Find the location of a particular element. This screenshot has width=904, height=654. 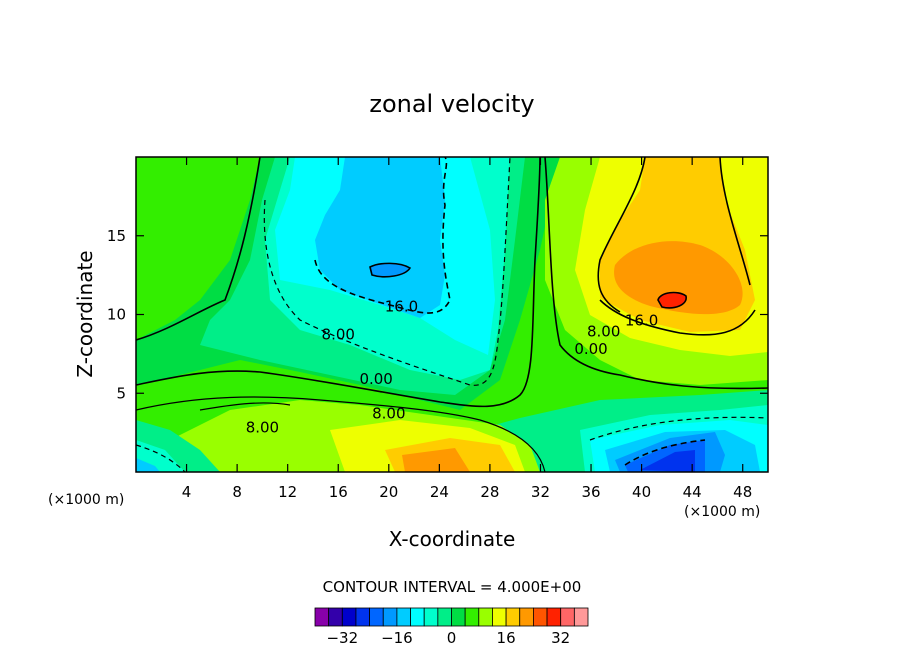

x-unit-label: (×1000 m) is located at coordinates (86, 500).